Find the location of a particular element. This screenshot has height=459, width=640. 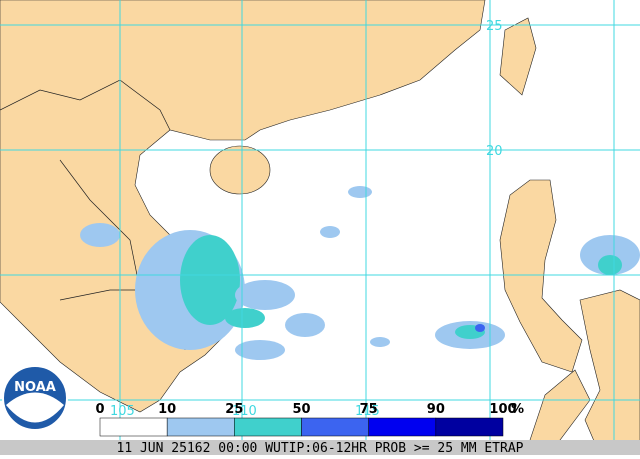

footer-bar is located at coordinates (320, 447).